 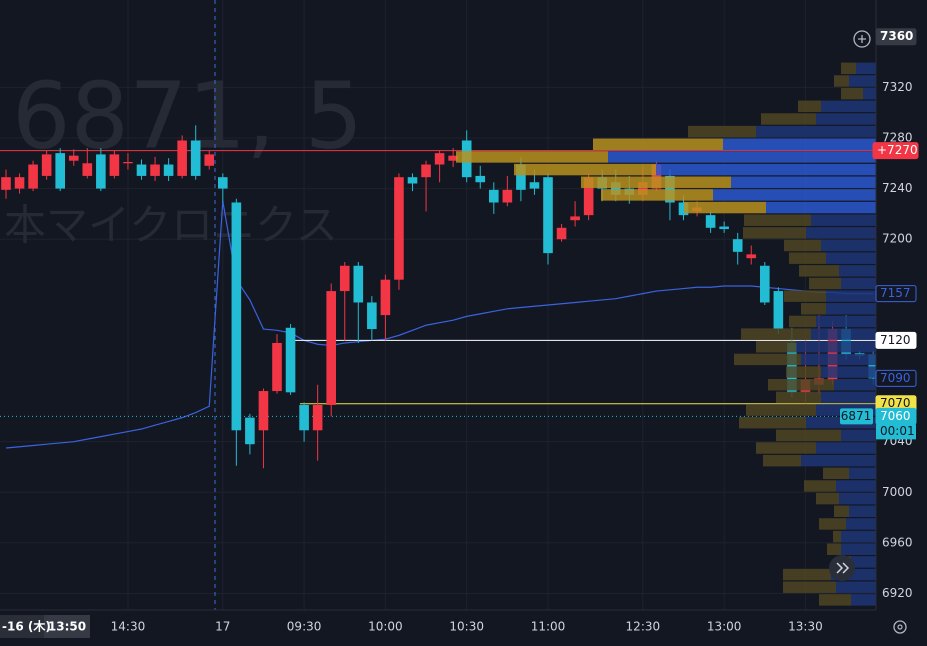 I want to click on settings-button, so click(x=900, y=627).